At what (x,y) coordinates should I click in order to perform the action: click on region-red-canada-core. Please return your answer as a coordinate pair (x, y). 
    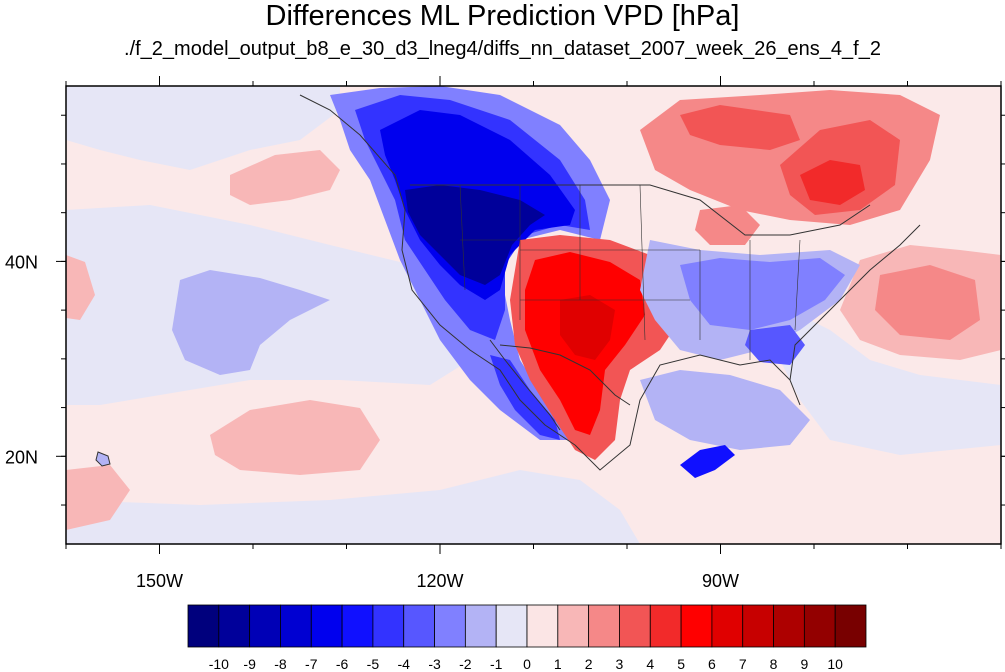
    Looking at the image, I should click on (832, 182).